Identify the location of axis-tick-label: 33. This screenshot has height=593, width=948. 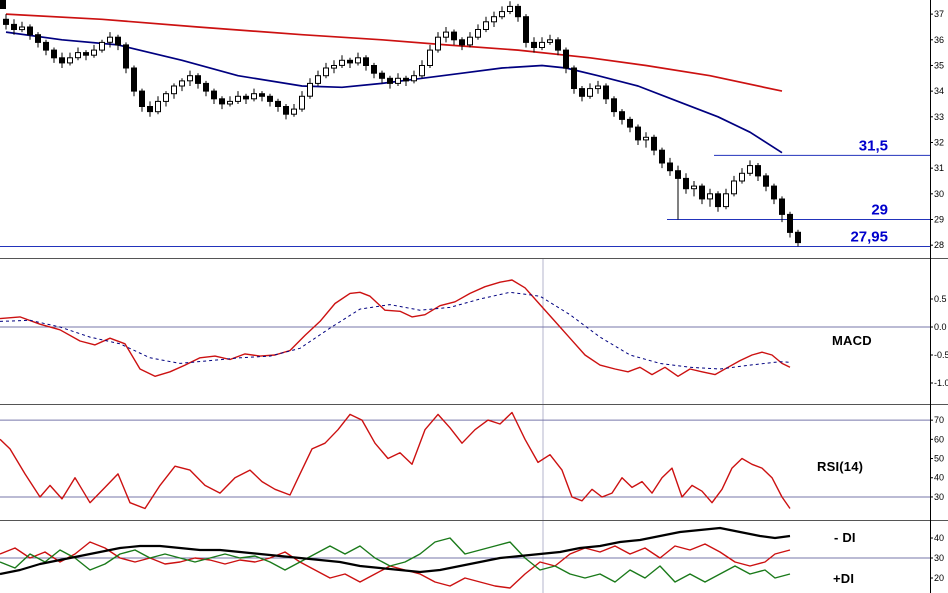
(939, 117).